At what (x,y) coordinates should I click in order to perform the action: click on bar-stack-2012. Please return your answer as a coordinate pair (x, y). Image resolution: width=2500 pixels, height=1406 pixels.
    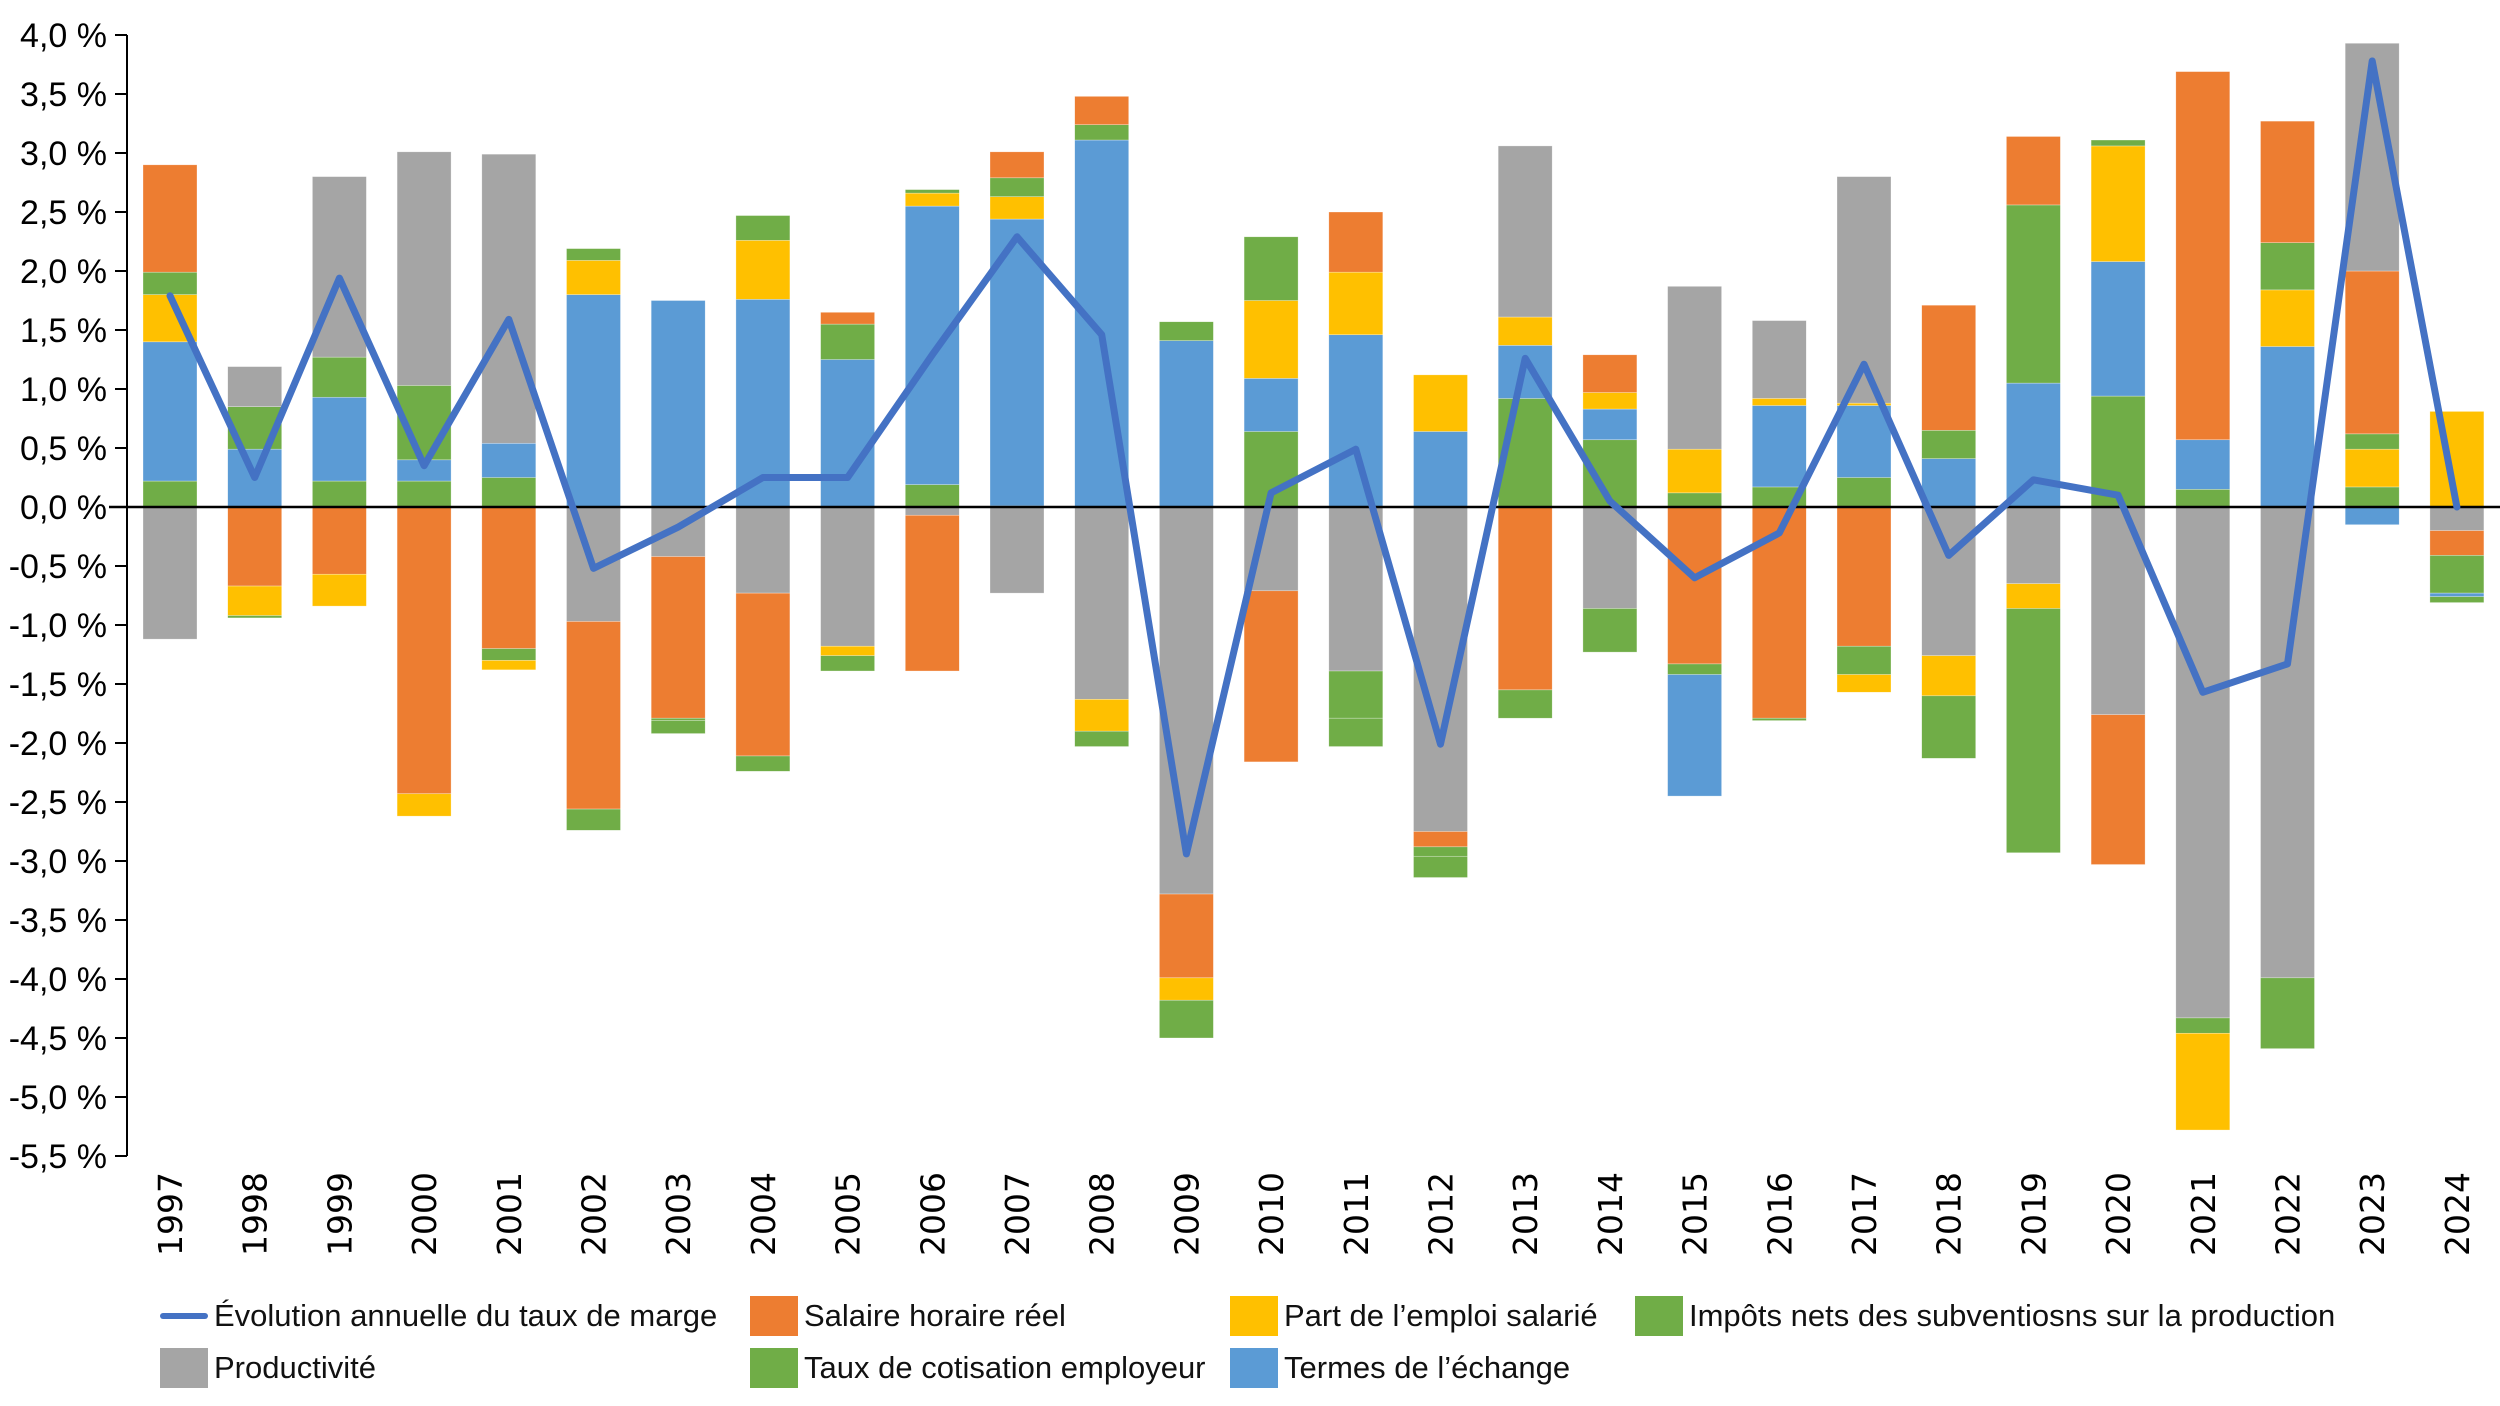
    Looking at the image, I should click on (1440, 626).